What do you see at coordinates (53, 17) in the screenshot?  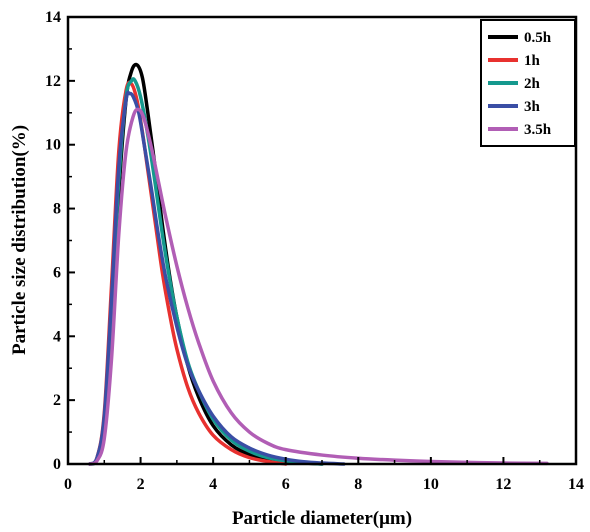 I see `y-tick-label: 14` at bounding box center [53, 17].